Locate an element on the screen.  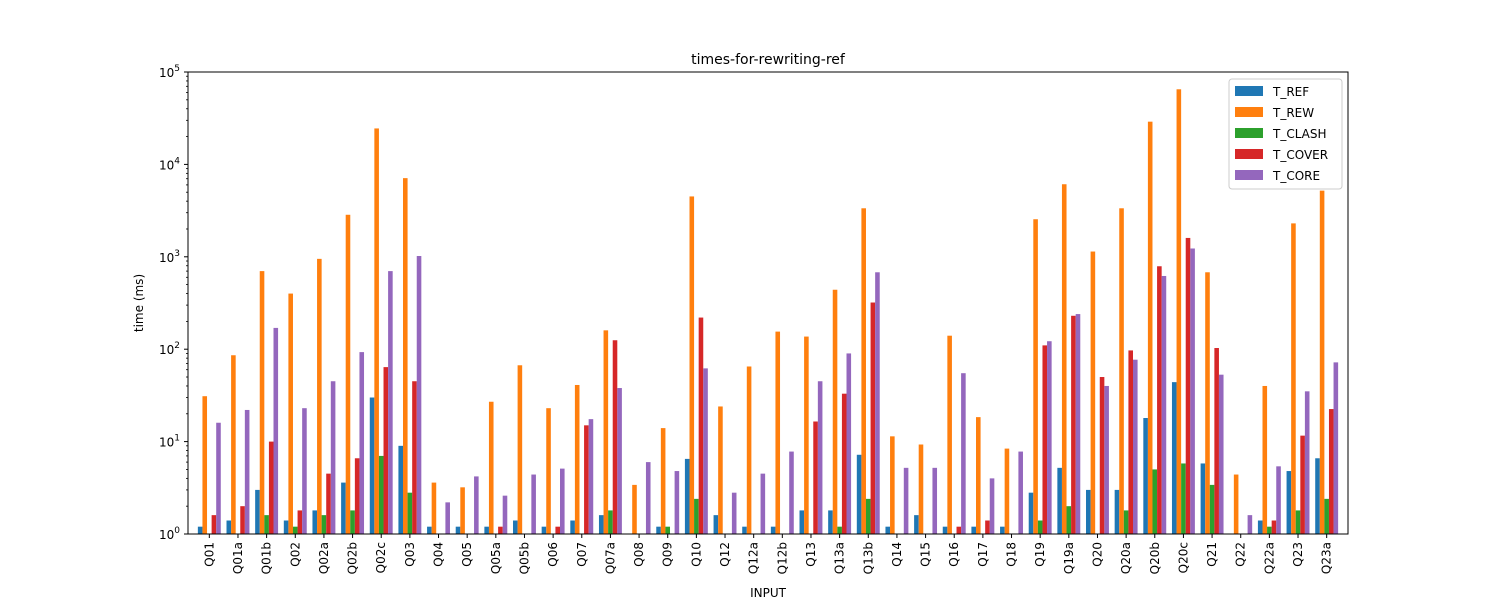
bar-t-rew-q20b is located at coordinates (1150, 328).